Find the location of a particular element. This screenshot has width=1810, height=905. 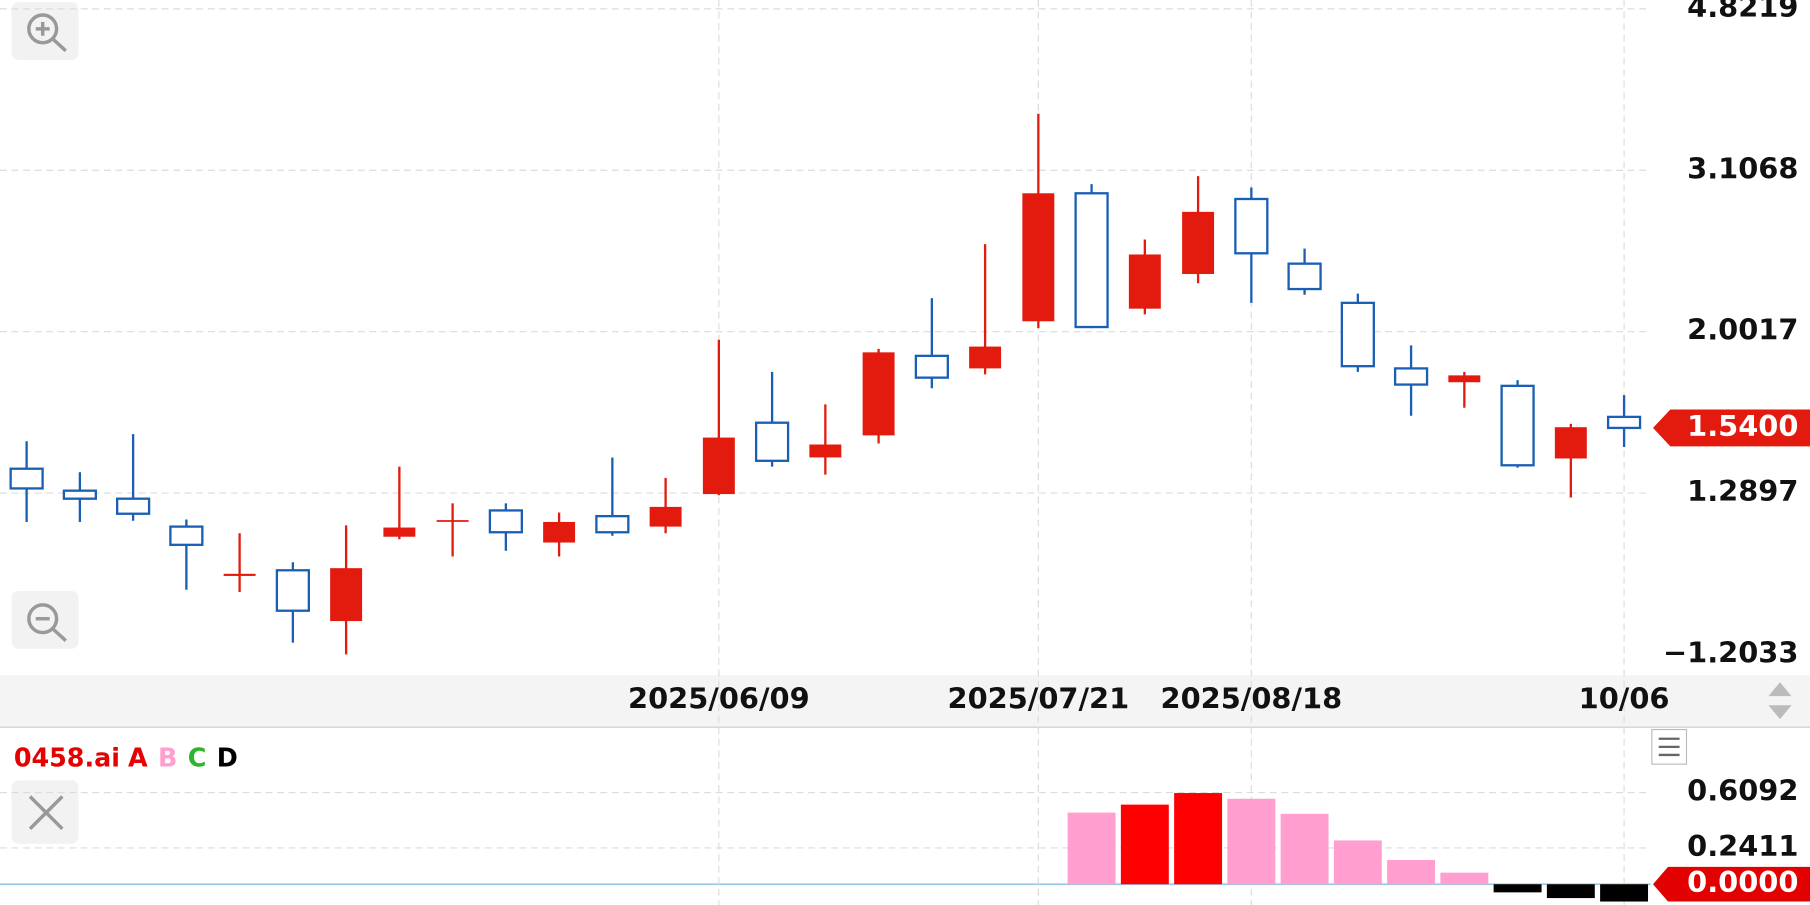

close-indicator is located at coordinates (45, 812).